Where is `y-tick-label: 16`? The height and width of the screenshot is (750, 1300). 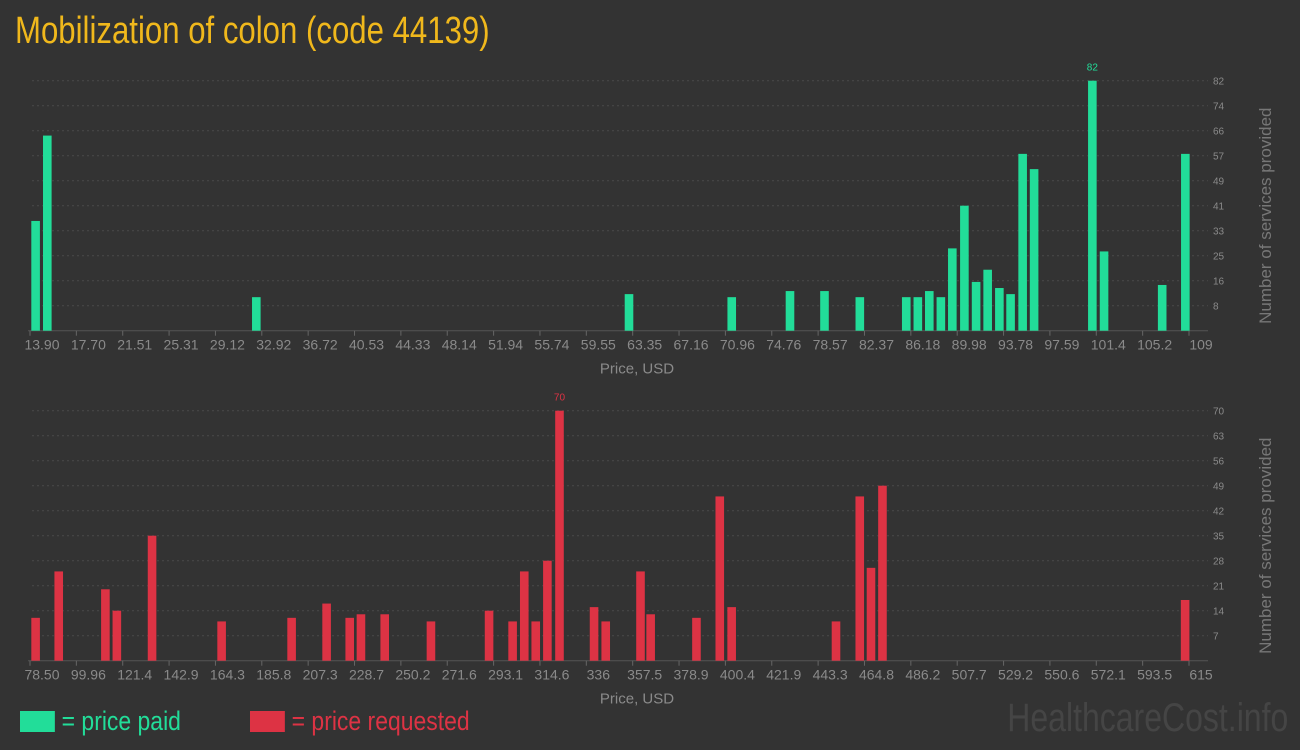
y-tick-label: 16 is located at coordinates (1219, 282).